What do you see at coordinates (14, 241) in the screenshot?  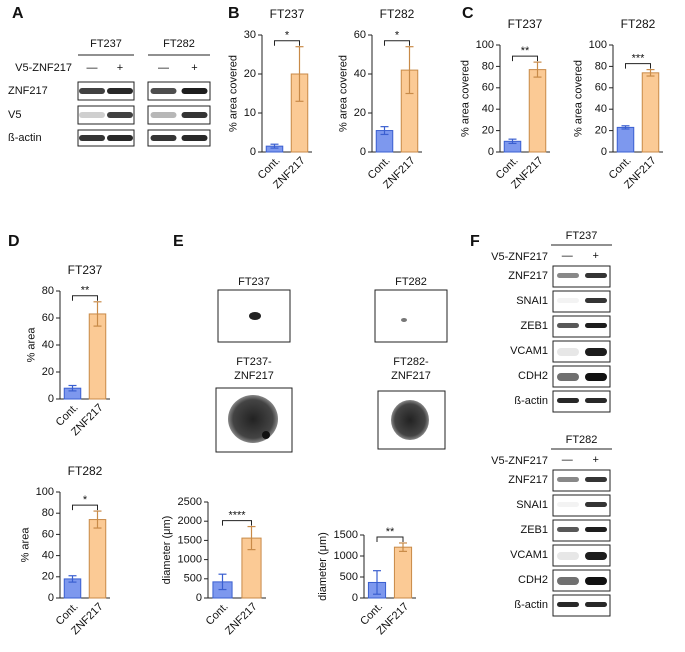 I see `panel-label: D` at bounding box center [14, 241].